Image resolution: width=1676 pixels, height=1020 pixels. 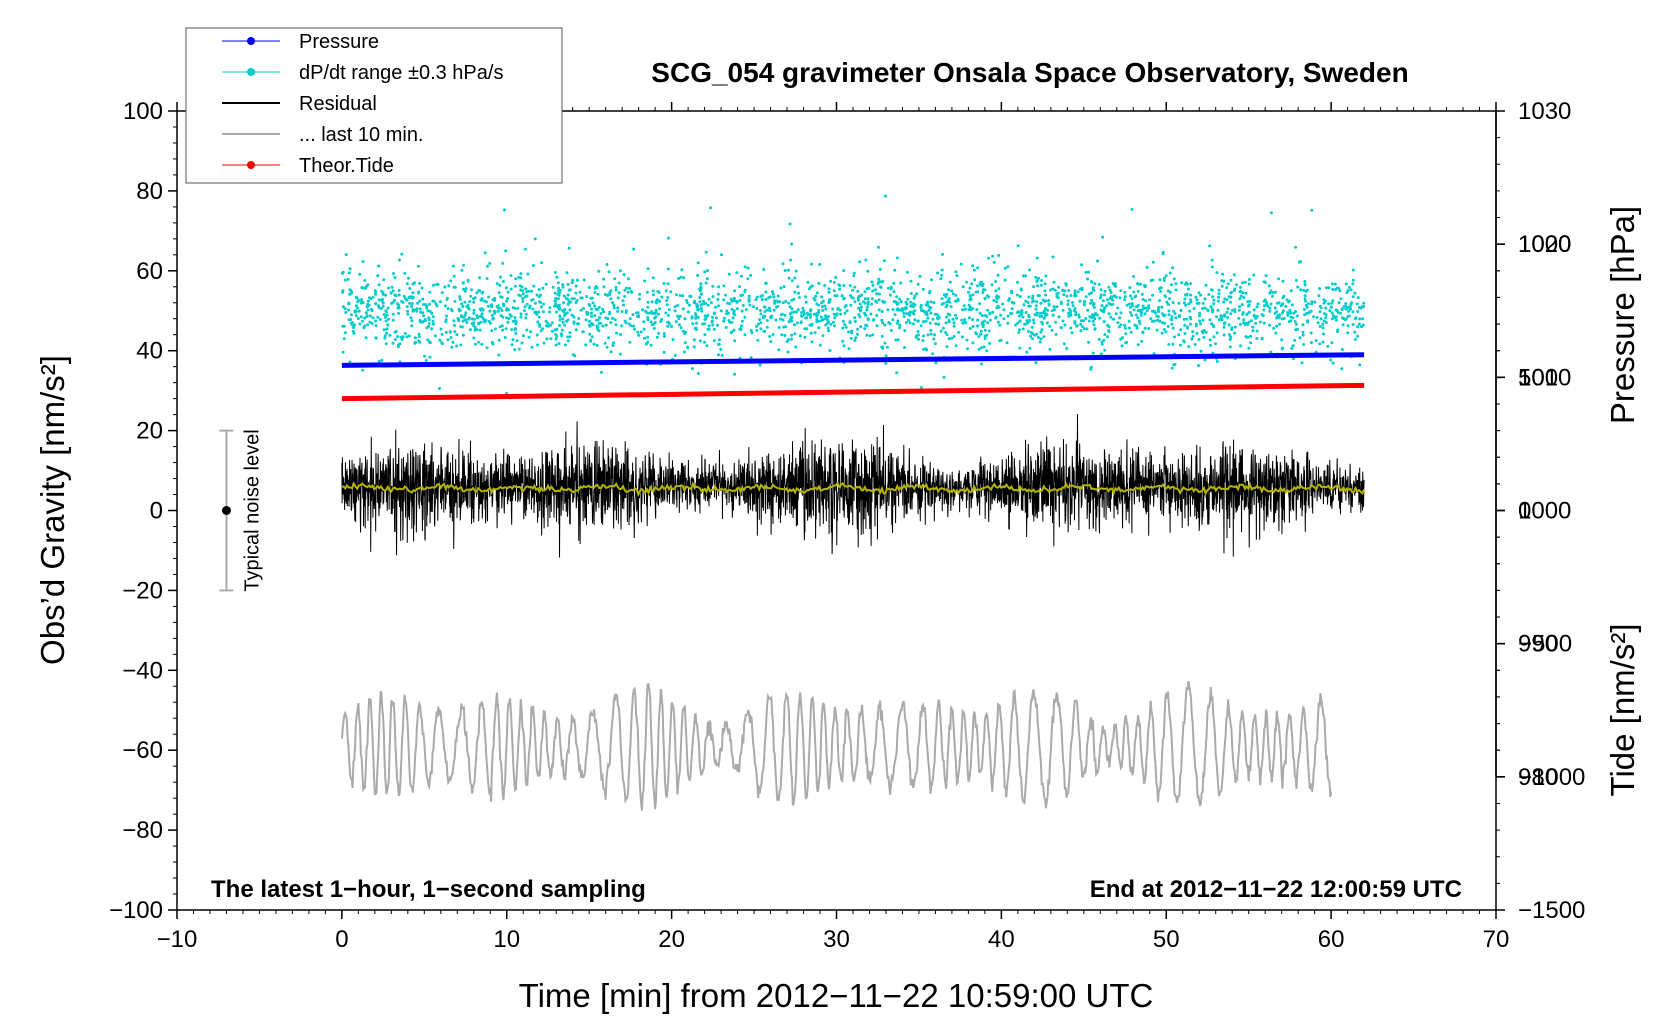 I want to click on tide-tick-label: −1000, so click(x=1551, y=777).